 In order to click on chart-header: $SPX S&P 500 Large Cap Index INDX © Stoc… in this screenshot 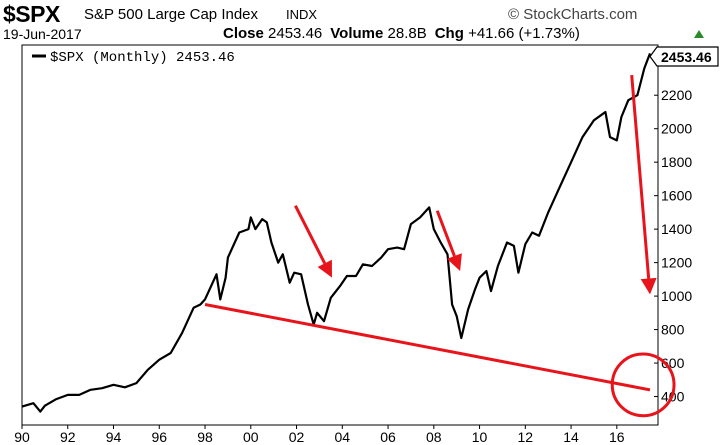, I will do `click(360, 22)`.